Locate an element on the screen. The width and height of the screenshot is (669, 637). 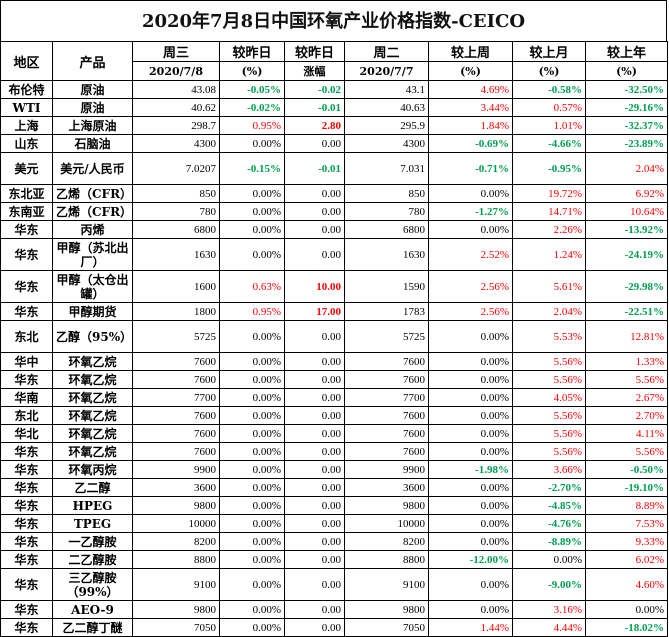
cell-vs-last-year: 10.64% is located at coordinates (626, 211).